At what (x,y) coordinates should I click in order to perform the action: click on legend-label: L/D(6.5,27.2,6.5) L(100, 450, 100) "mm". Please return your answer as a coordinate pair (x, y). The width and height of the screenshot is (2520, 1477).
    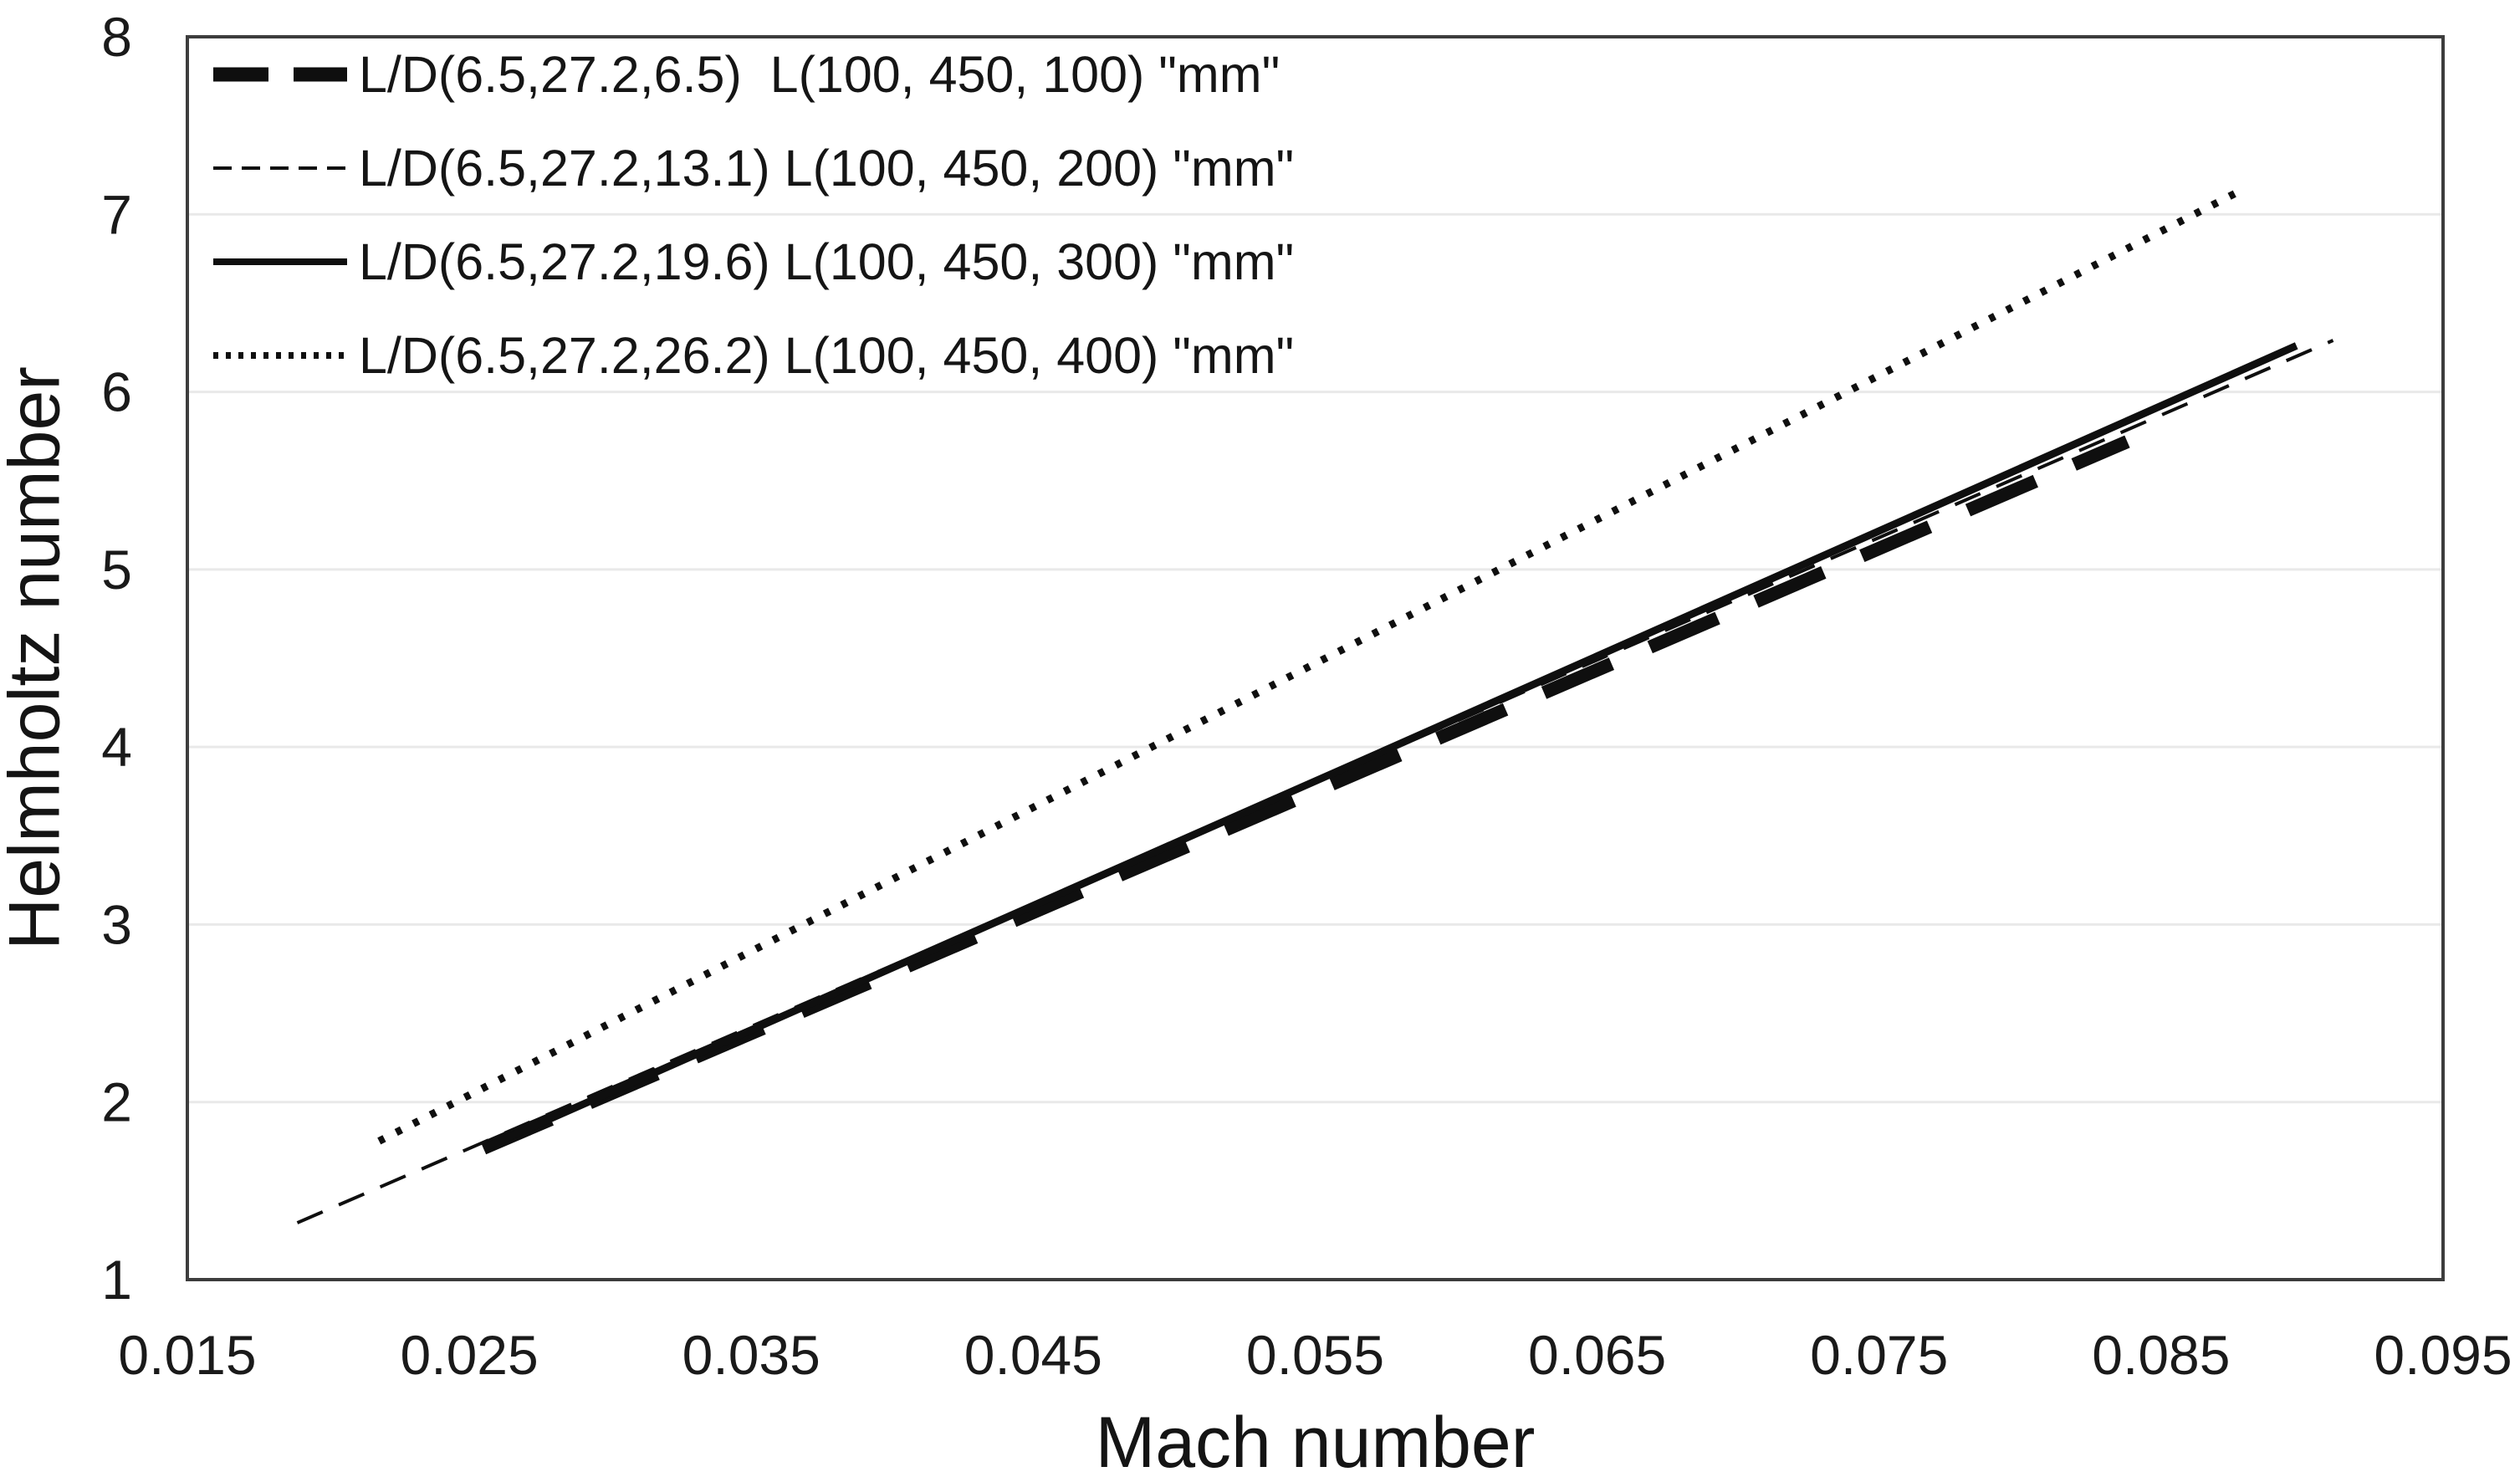
    Looking at the image, I should click on (819, 74).